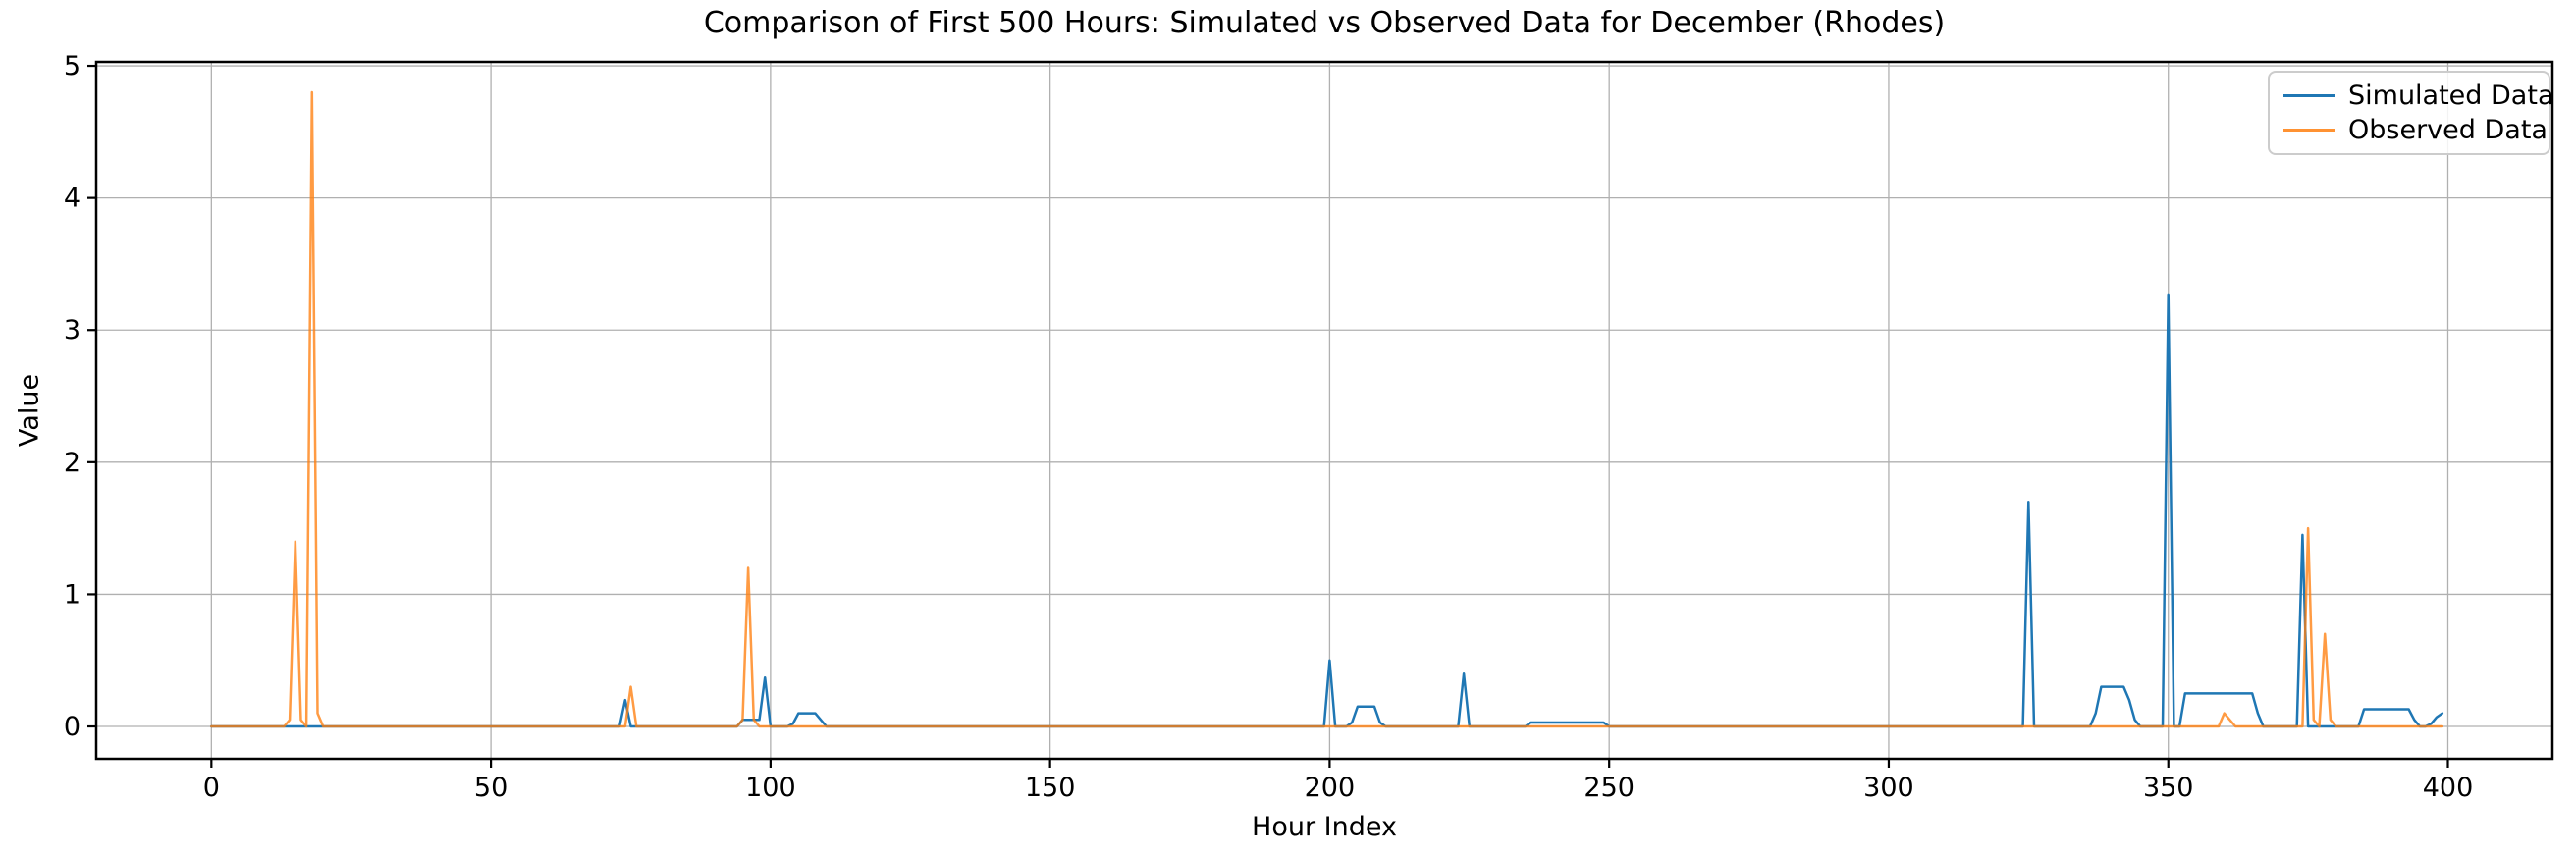 The width and height of the screenshot is (2576, 857). What do you see at coordinates (2448, 788) in the screenshot?
I see `x-tick-label: 400` at bounding box center [2448, 788].